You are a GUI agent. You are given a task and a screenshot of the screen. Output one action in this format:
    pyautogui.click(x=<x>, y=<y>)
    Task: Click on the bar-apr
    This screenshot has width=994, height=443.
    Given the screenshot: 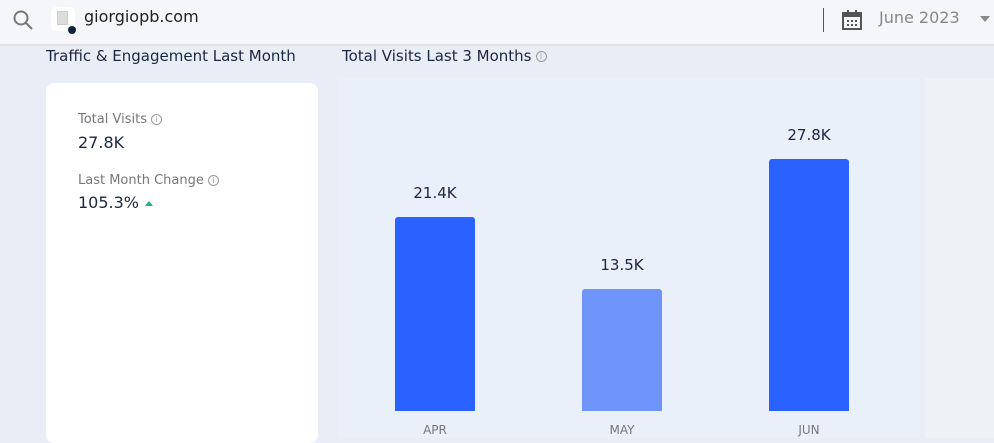 What is the action you would take?
    pyautogui.click(x=435, y=314)
    